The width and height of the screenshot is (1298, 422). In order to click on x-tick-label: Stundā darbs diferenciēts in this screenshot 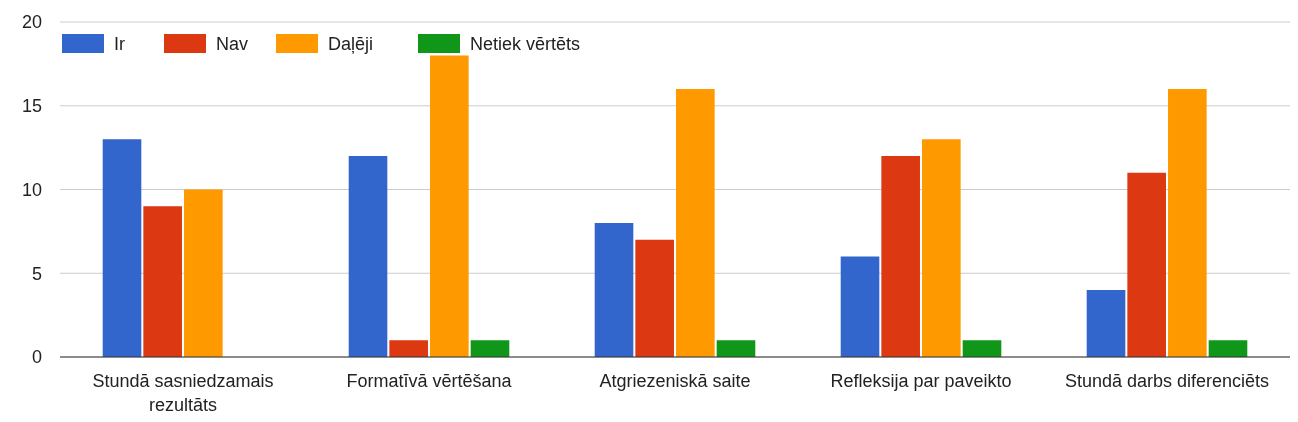, I will do `click(1167, 381)`.